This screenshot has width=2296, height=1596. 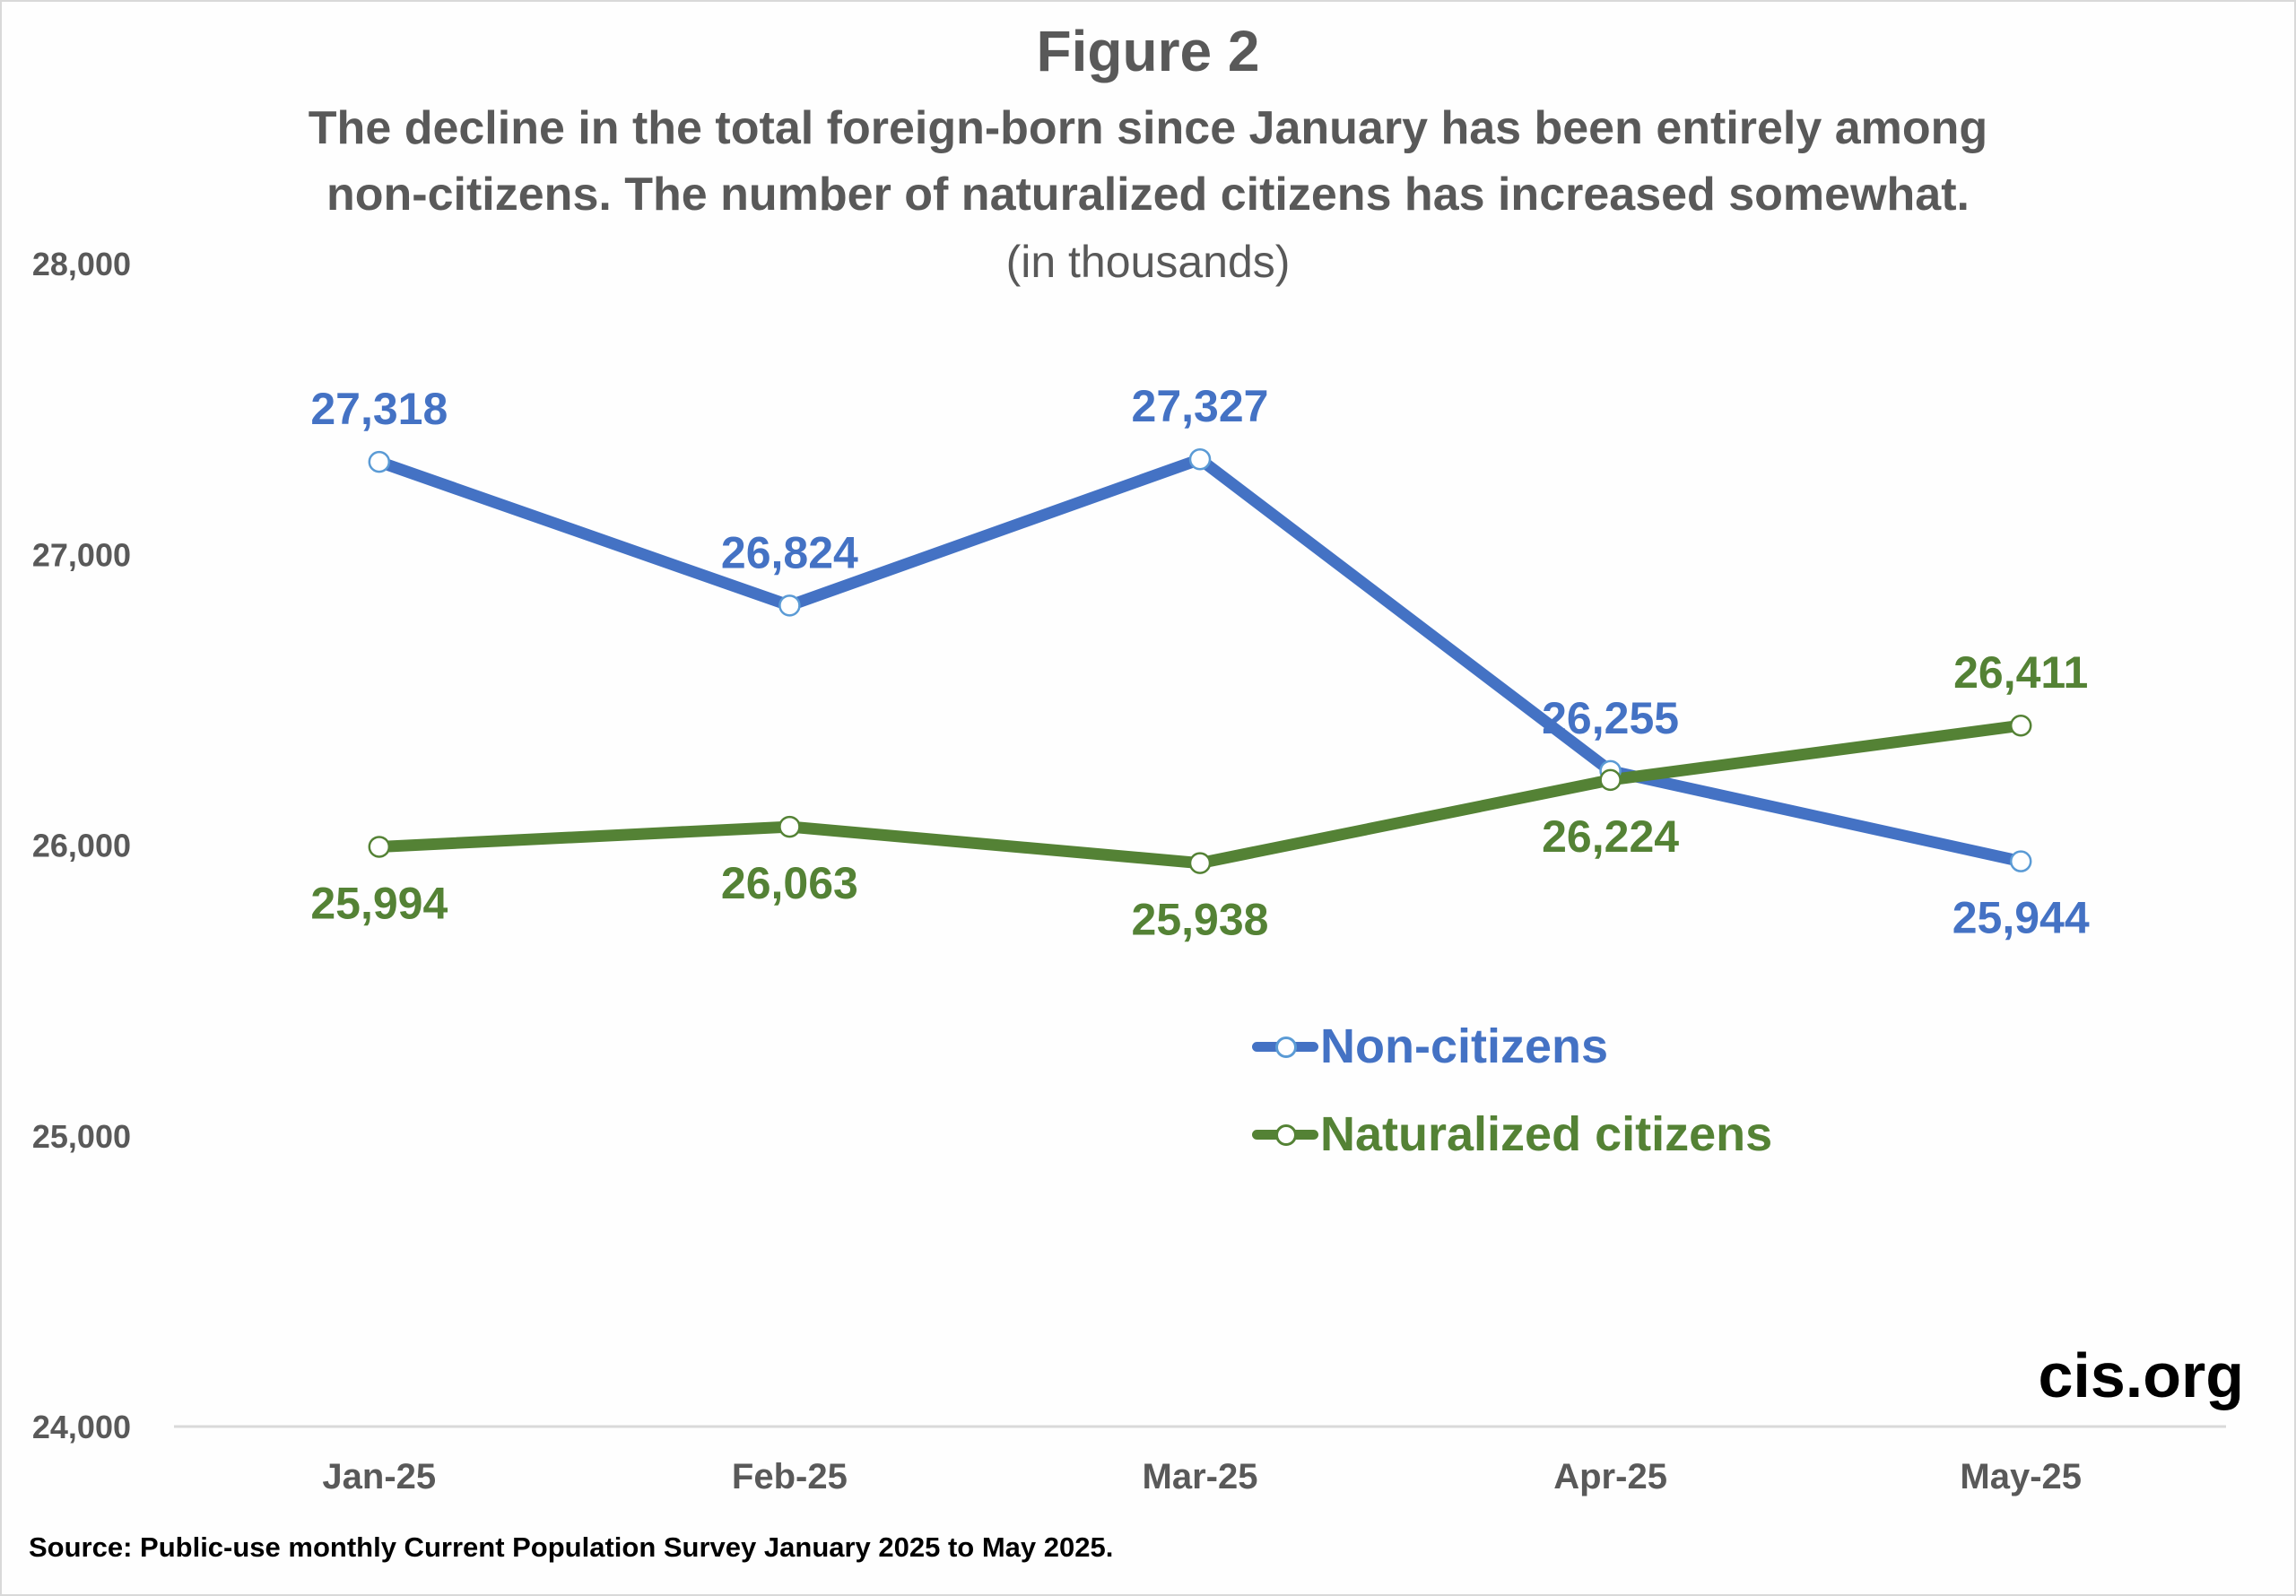 I want to click on data-label-naturalized-citizens: 26,063, so click(x=789, y=883).